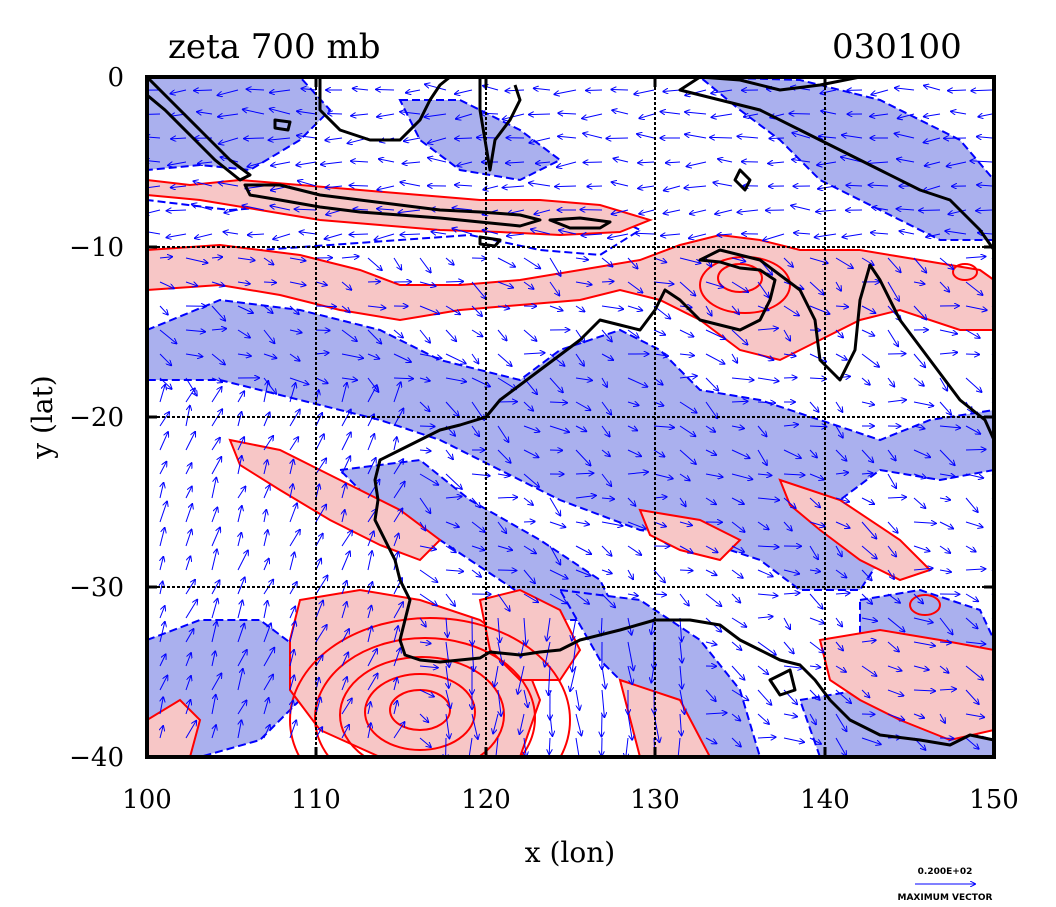  Describe the element at coordinates (994, 800) in the screenshot. I see `x-tick-150: 150` at that location.